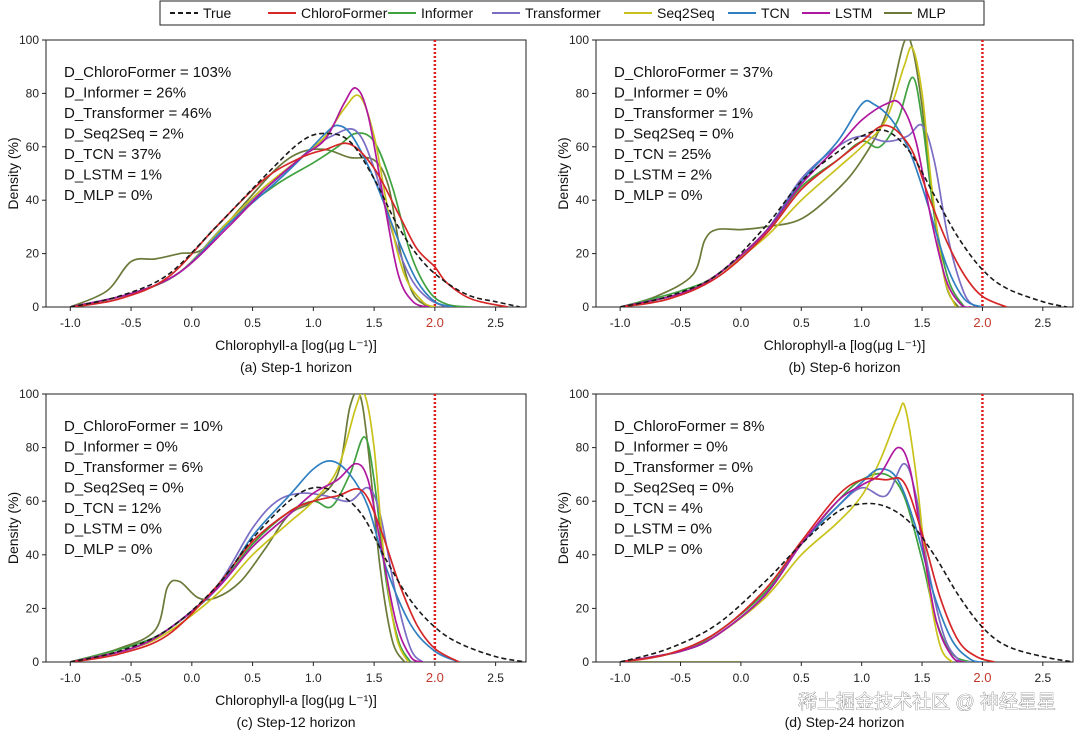 The image size is (1080, 736). Describe the element at coordinates (112, 154) in the screenshot. I see `annotation-a-5: D_TCN = 37%` at that location.